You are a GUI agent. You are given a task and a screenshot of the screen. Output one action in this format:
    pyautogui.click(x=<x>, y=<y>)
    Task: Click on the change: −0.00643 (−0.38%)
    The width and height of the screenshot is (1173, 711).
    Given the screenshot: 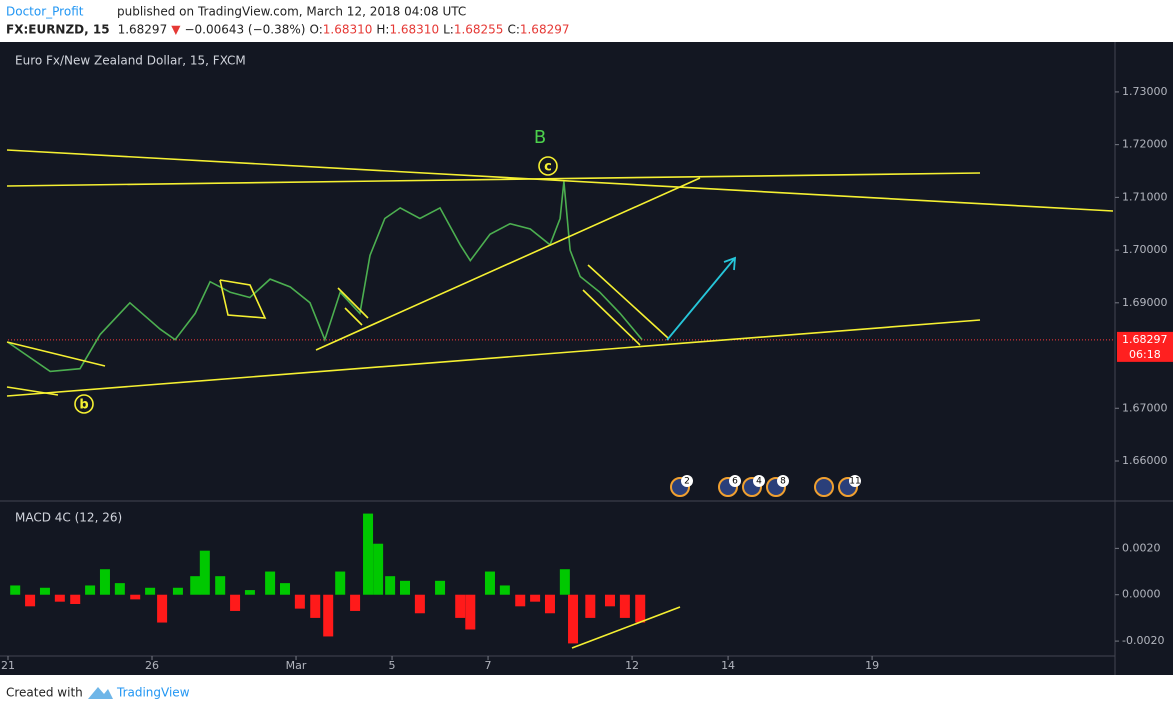 What is the action you would take?
    pyautogui.click(x=244, y=30)
    